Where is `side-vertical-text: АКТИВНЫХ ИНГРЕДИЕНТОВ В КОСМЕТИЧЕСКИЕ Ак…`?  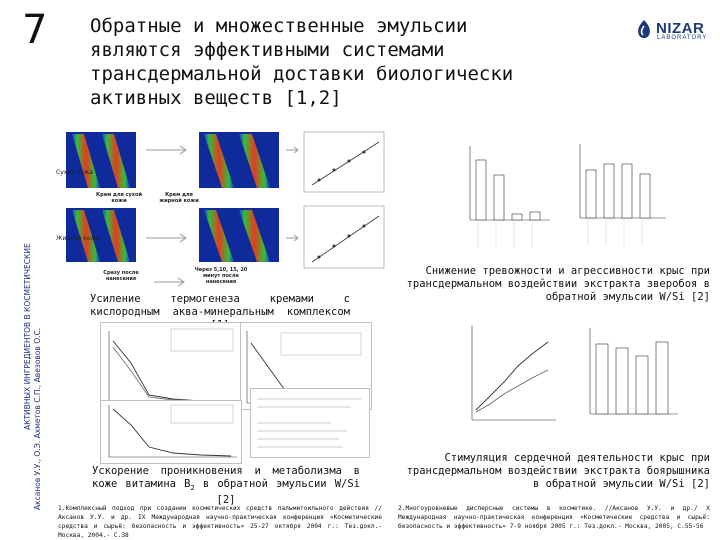
side-vertical-text: АКТИВНЫХ ИНГРЕДИЕНТОВ В КОСМЕТИЧЕСКИЕ Ак… is located at coordinates (22, 315).